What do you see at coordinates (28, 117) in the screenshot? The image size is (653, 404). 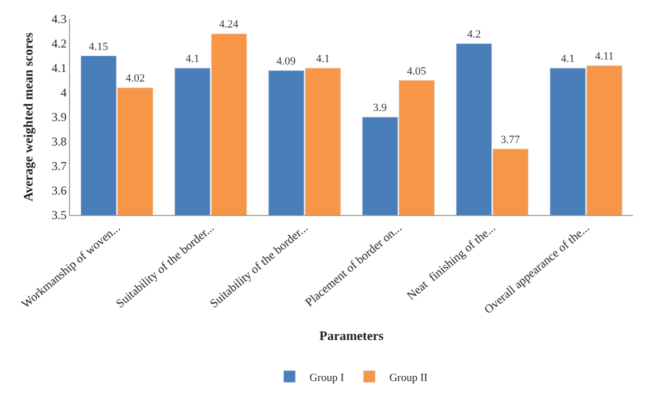 I see `y-axis-title: Average weighted mean scores` at bounding box center [28, 117].